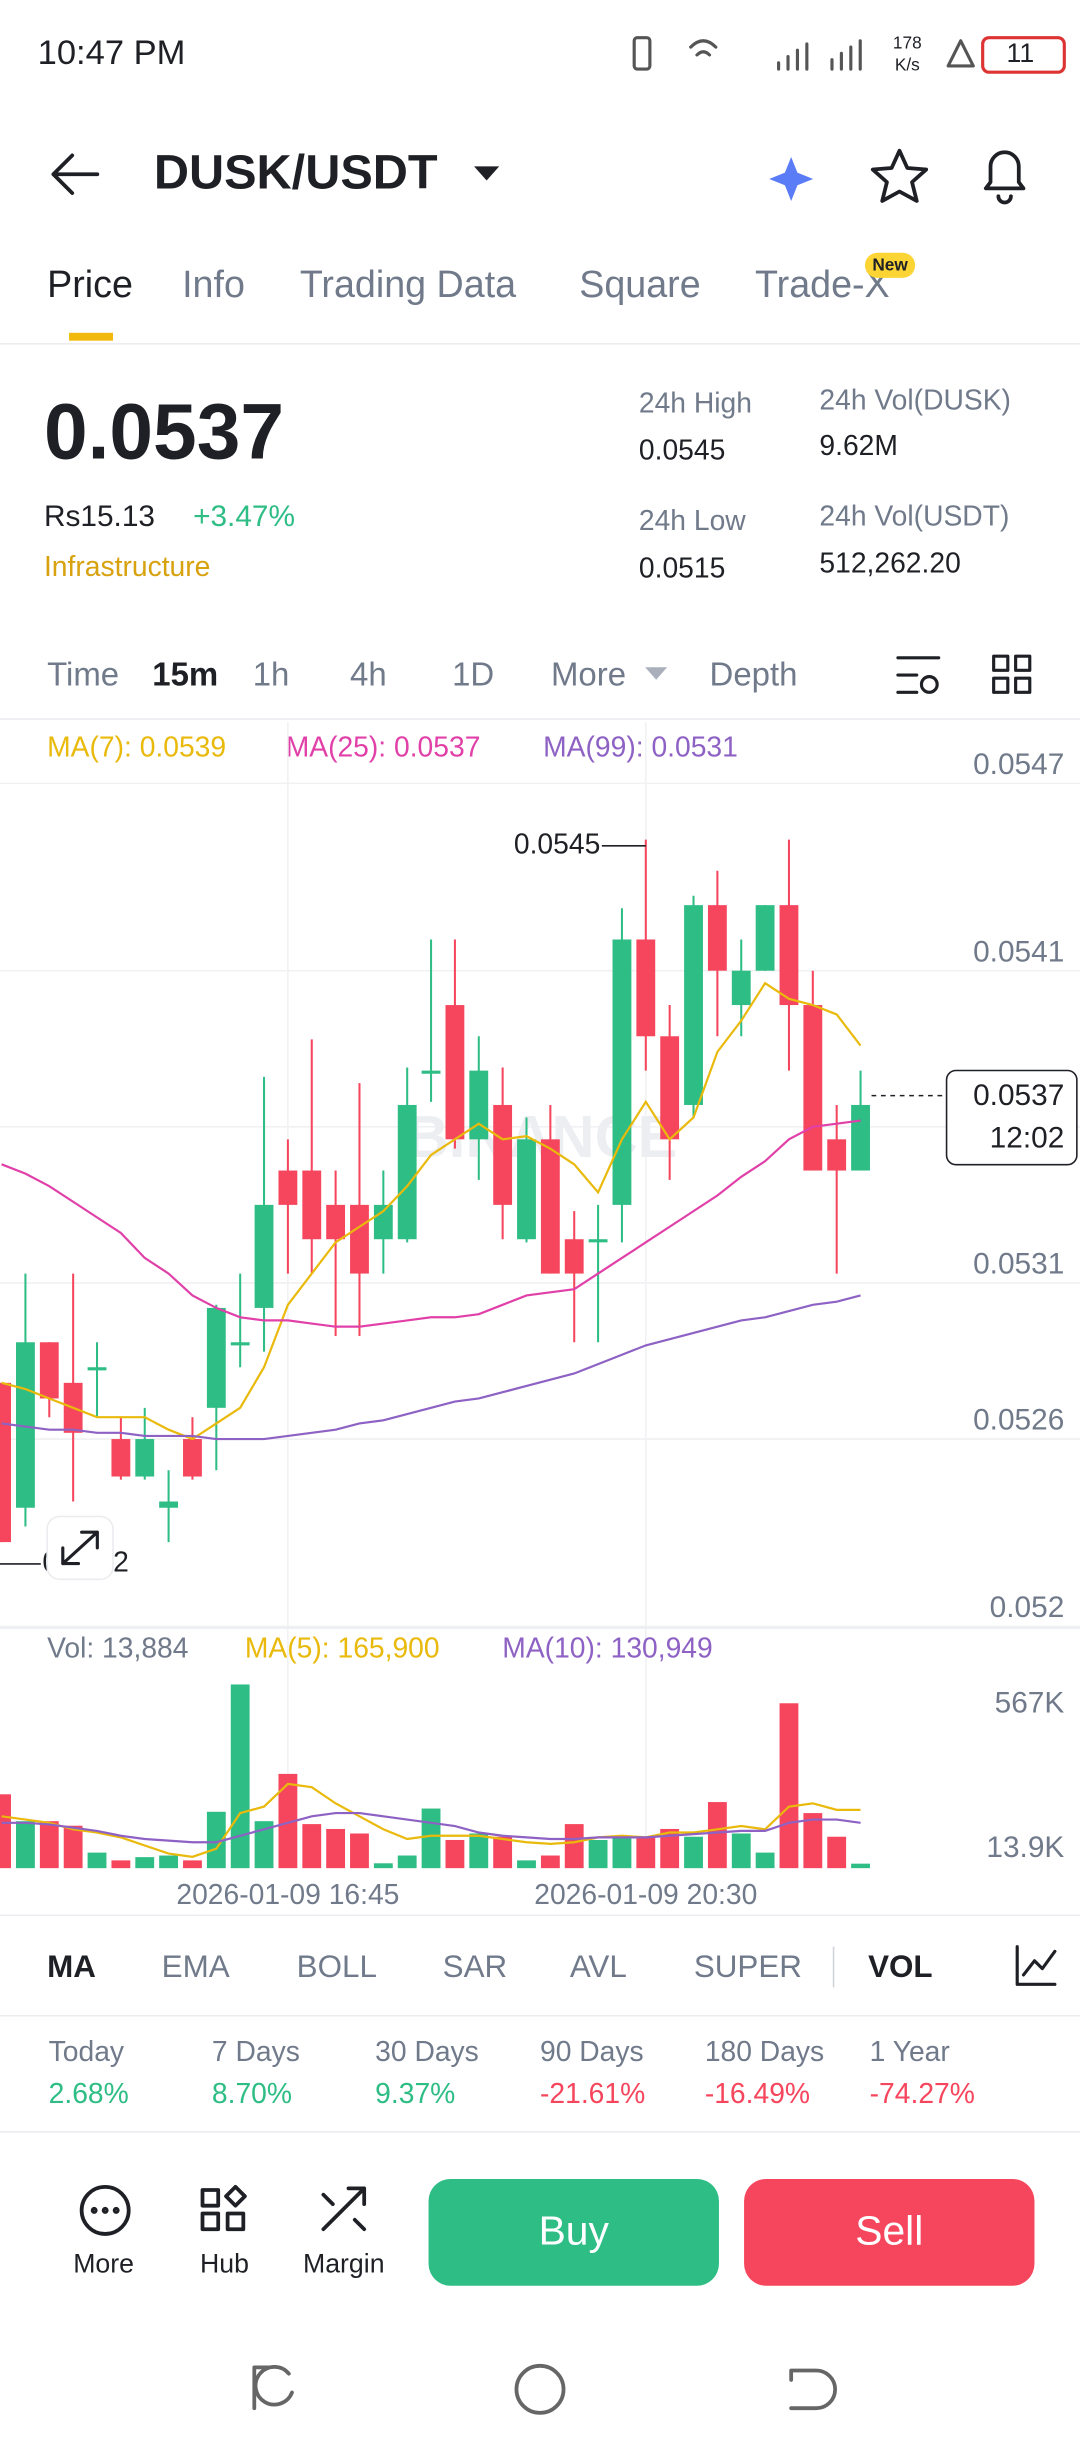 The width and height of the screenshot is (1080, 2460). What do you see at coordinates (899, 175) in the screenshot?
I see `favorite-button` at bounding box center [899, 175].